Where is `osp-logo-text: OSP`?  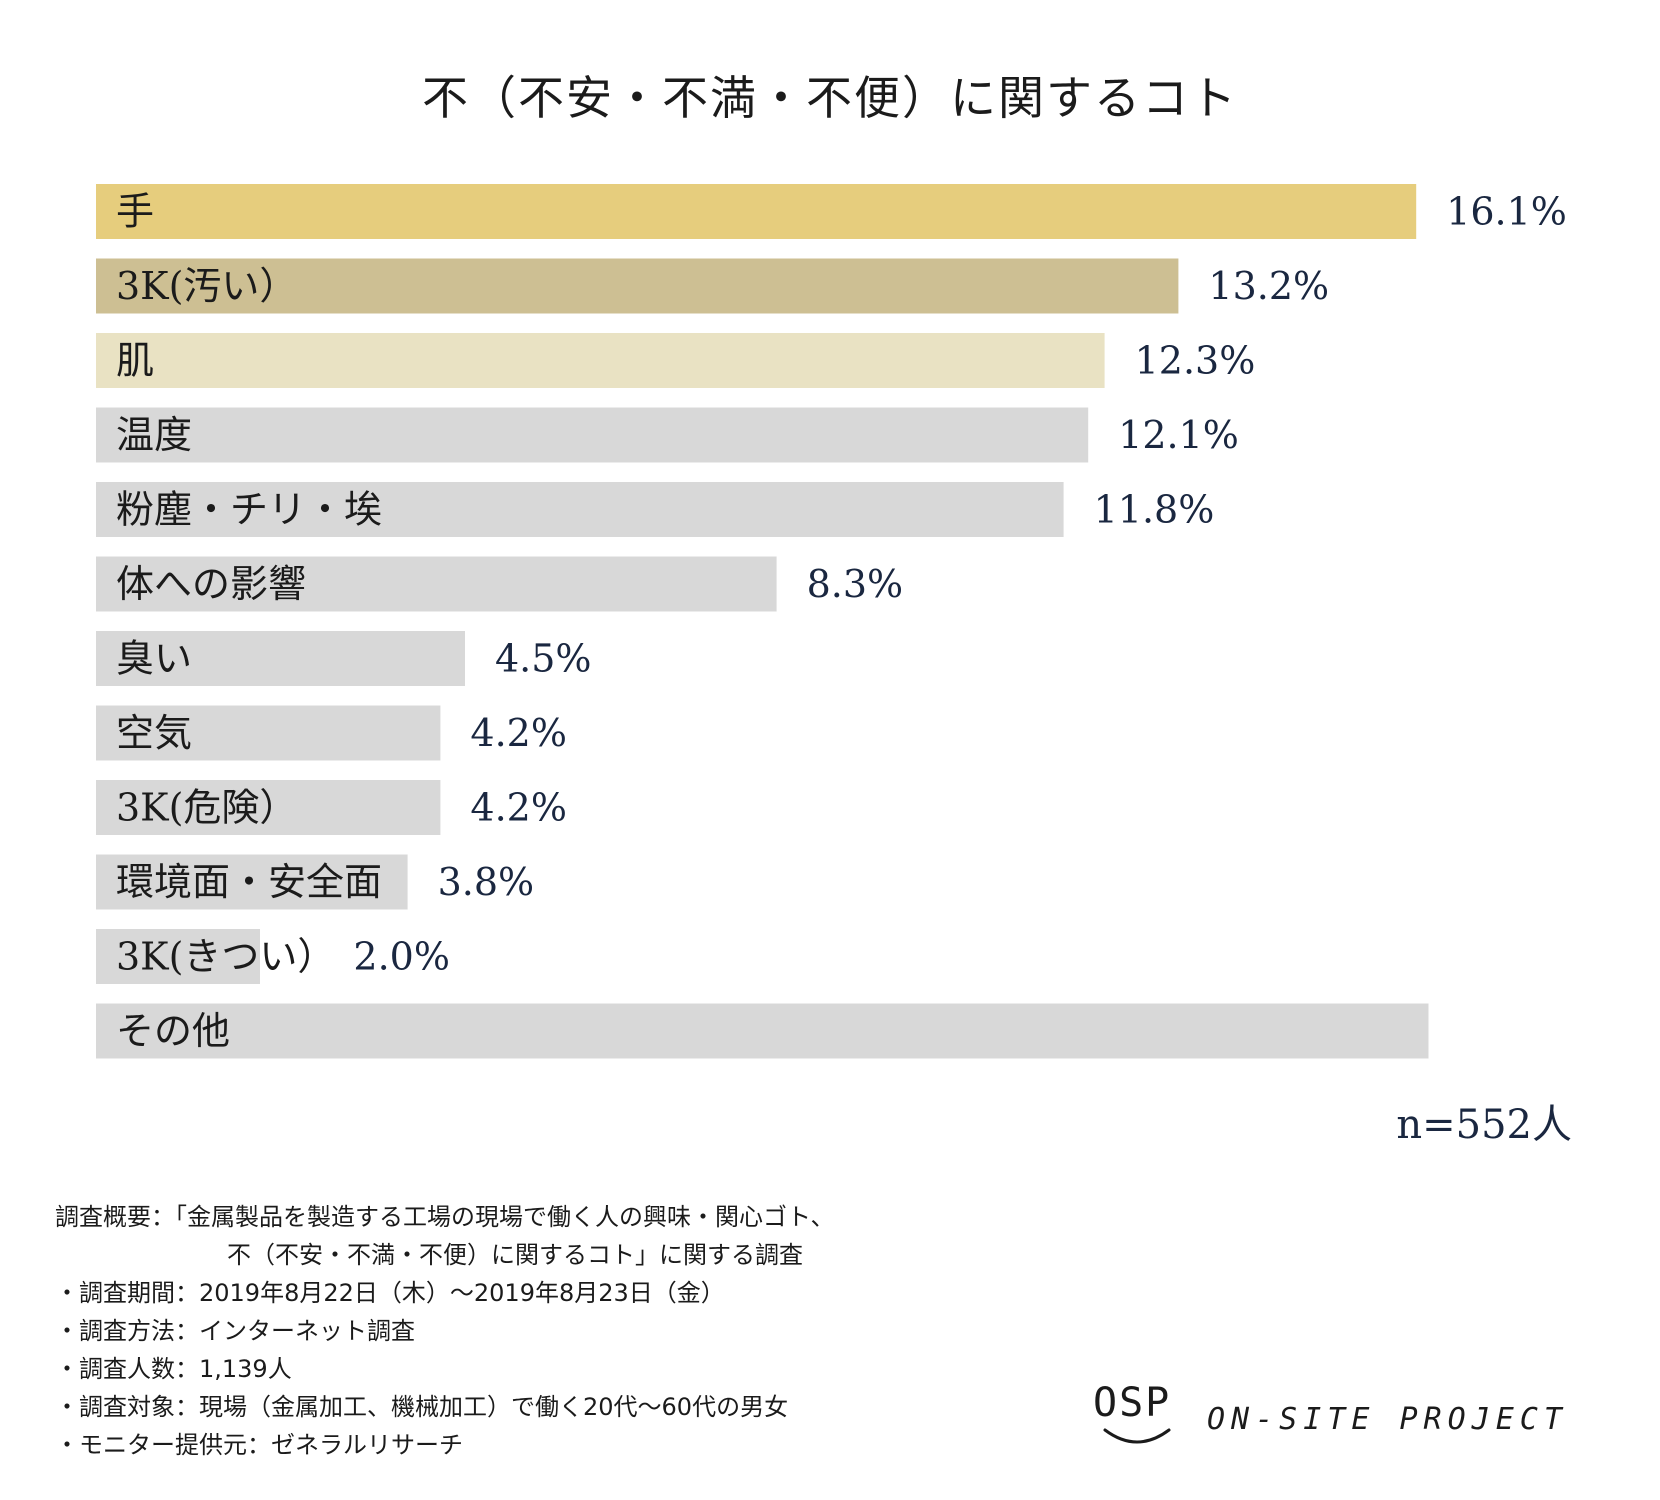 osp-logo-text: OSP is located at coordinates (1132, 1403).